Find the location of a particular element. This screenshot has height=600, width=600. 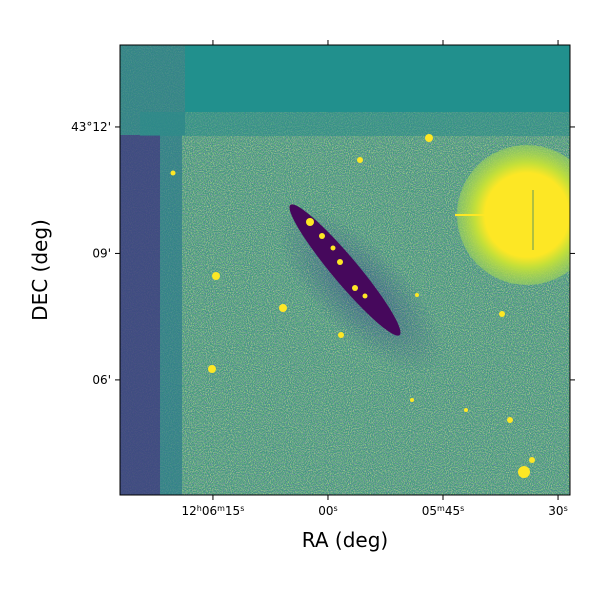

x-tick-label: 00s is located at coordinates (327, 511).